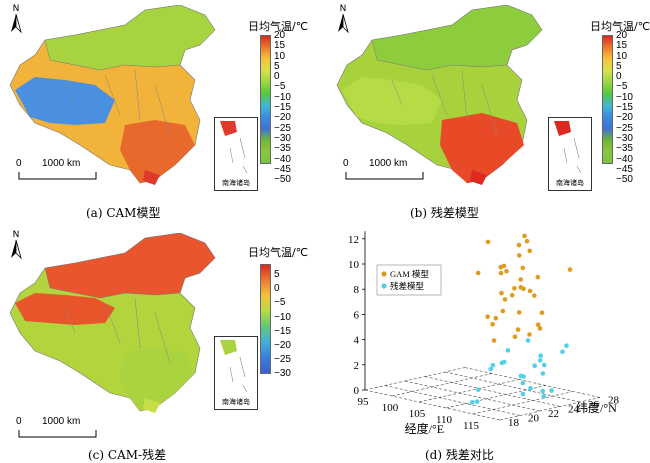 The image size is (650, 463). What do you see at coordinates (357, 391) in the screenshot?
I see `z-tick-label: 0` at bounding box center [357, 391].